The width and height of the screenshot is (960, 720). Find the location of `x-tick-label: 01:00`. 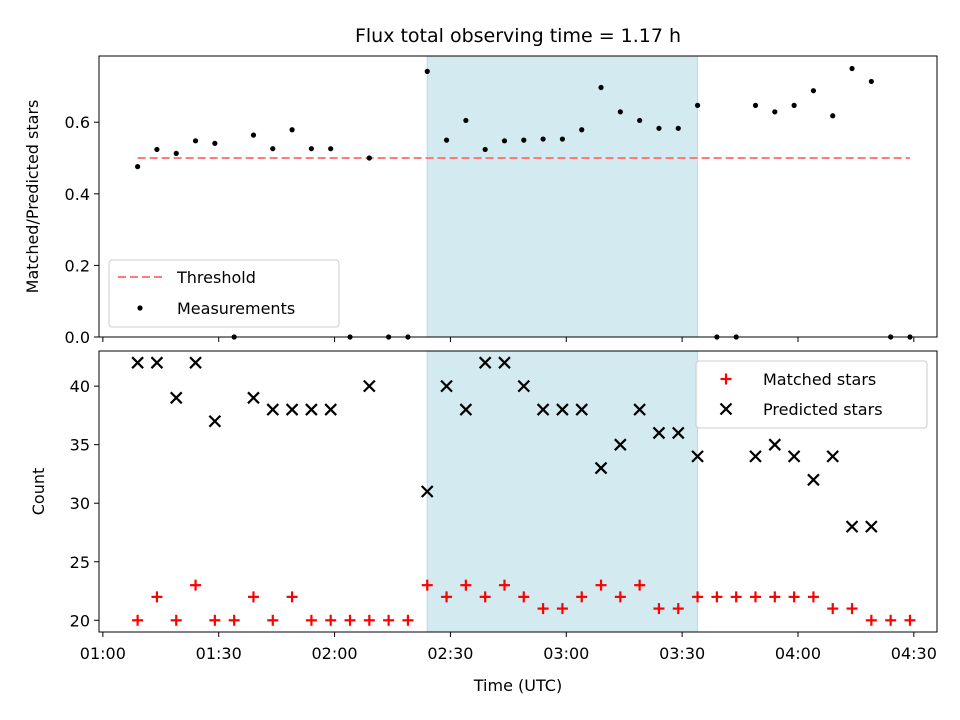

x-tick-label: 01:00 is located at coordinates (103, 653).